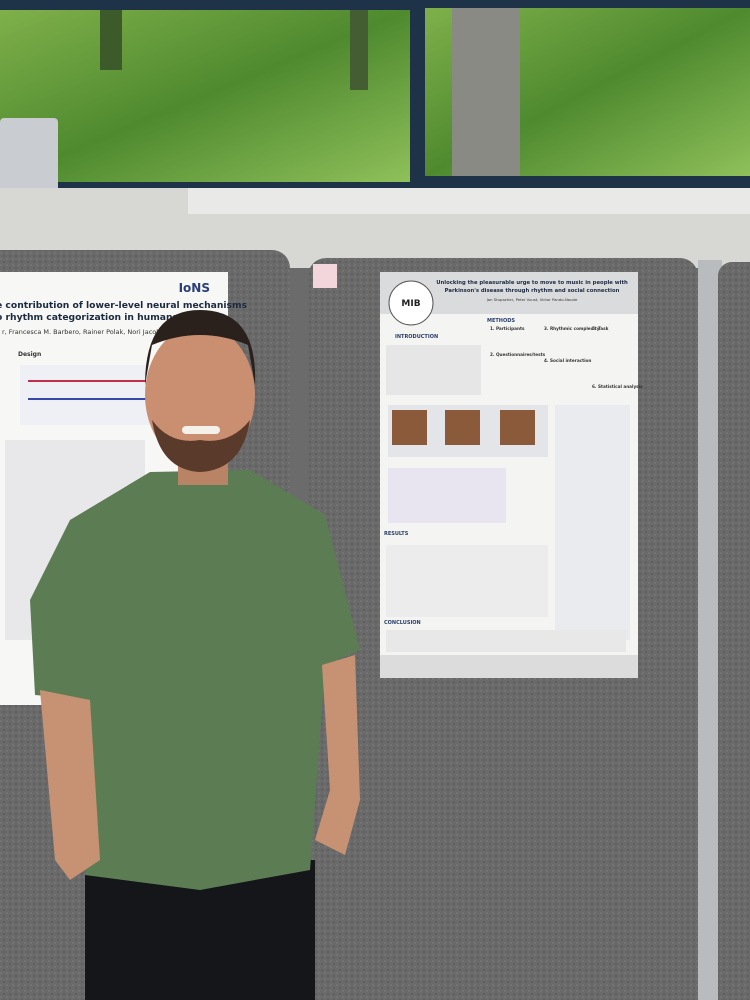 The height and width of the screenshot is (1000, 750). What do you see at coordinates (509, 666) in the screenshot?
I see `poster-footer` at bounding box center [509, 666].